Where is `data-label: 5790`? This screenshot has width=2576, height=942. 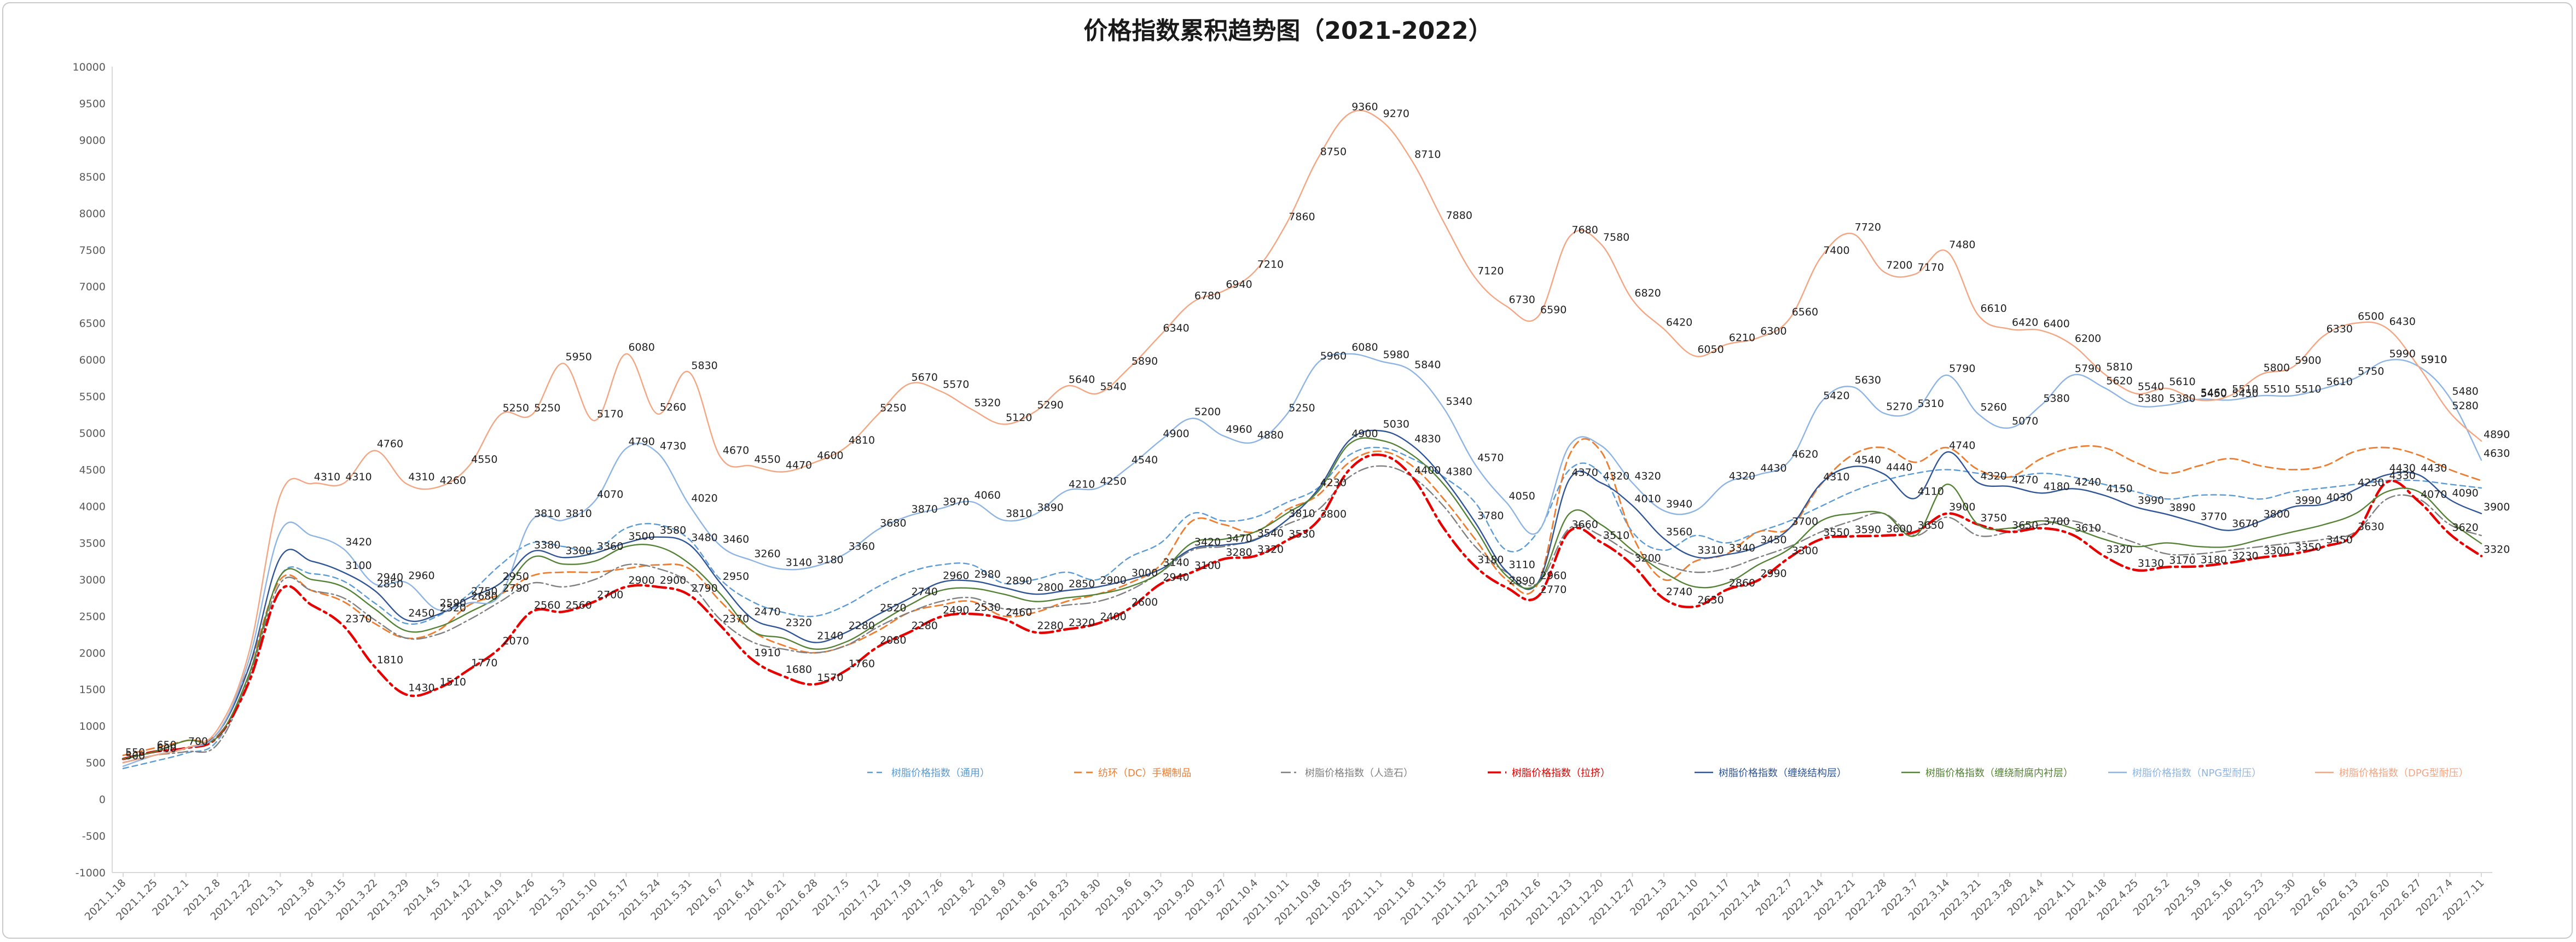
data-label: 5790 is located at coordinates (2088, 369).